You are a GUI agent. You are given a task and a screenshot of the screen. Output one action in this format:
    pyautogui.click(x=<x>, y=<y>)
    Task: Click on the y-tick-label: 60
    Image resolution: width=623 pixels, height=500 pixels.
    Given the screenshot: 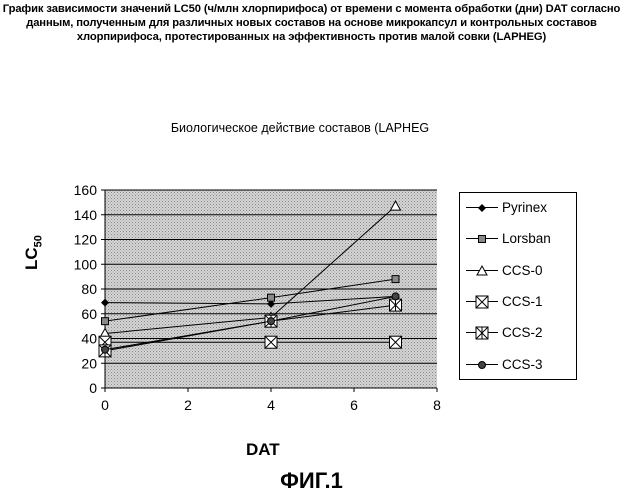 What is the action you would take?
    pyautogui.click(x=89, y=314)
    